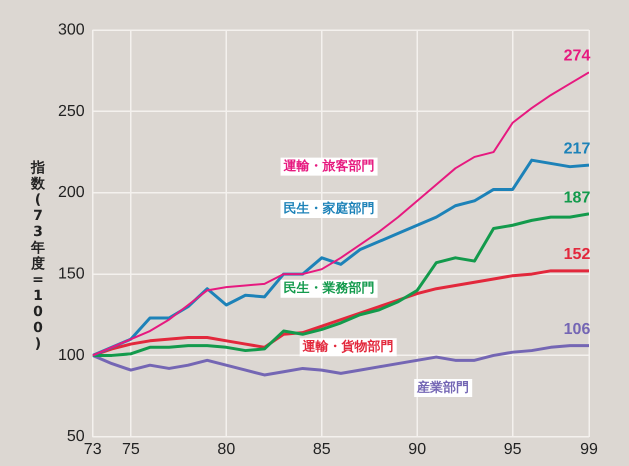 This screenshot has width=629, height=466. I want to click on data-label: 152, so click(577, 255).